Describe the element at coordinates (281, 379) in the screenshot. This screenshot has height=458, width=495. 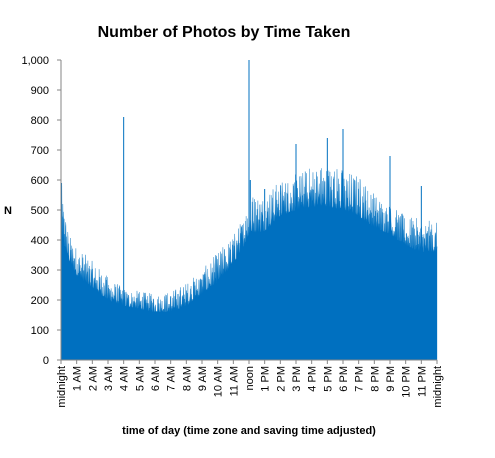
I see `x-tick-label: 2 PM` at that location.